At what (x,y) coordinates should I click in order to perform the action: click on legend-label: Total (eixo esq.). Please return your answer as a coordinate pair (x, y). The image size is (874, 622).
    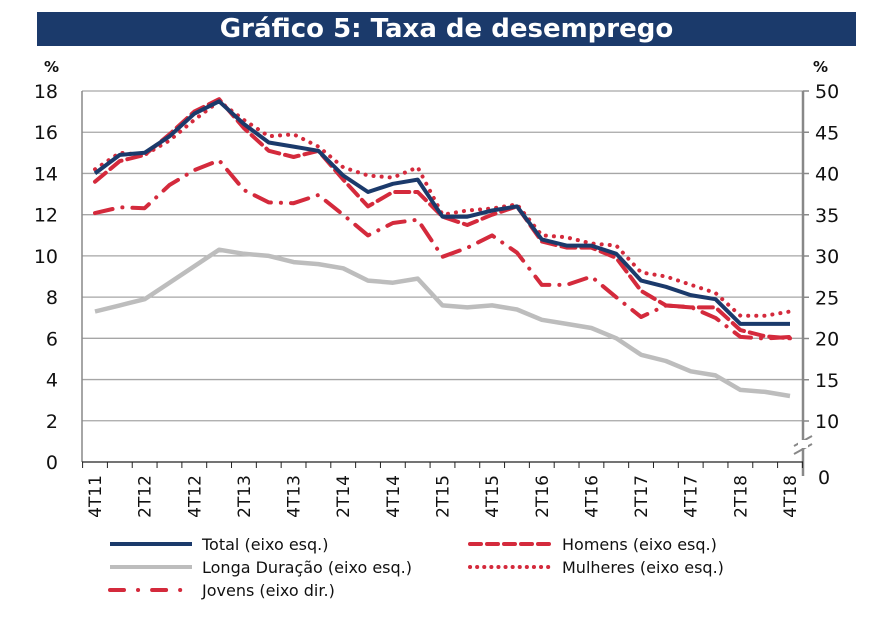
    Looking at the image, I should click on (265, 544).